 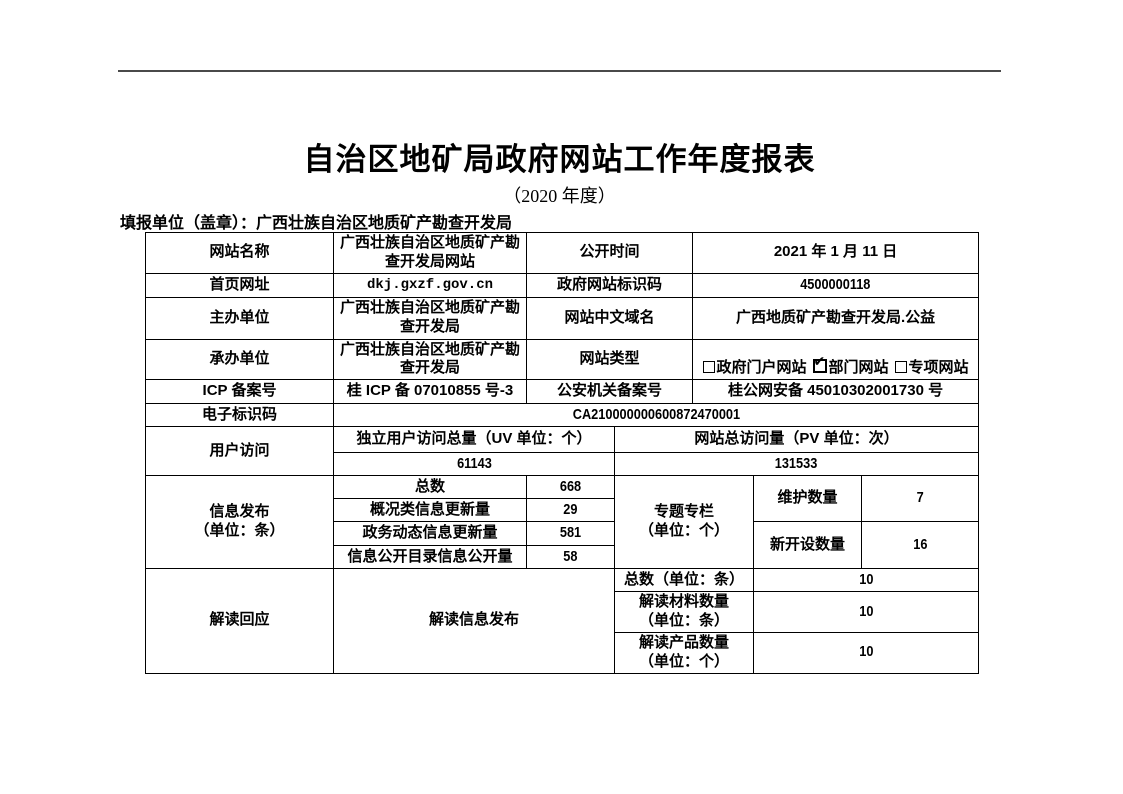 I want to click on table-row: 解读产品数量 （单位：个） 10, so click(x=563, y=653).